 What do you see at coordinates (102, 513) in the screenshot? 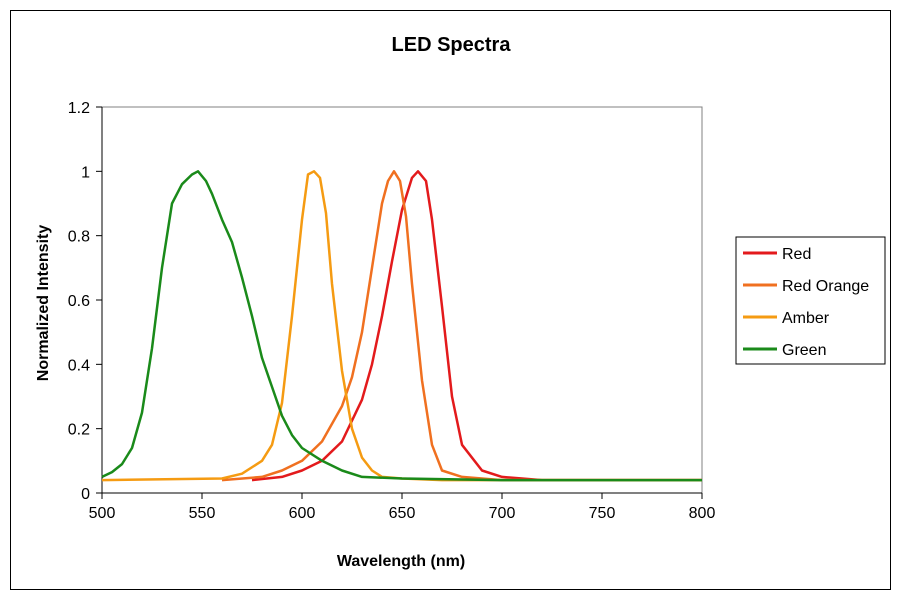
I see `x-tick-label: 500` at bounding box center [102, 513].